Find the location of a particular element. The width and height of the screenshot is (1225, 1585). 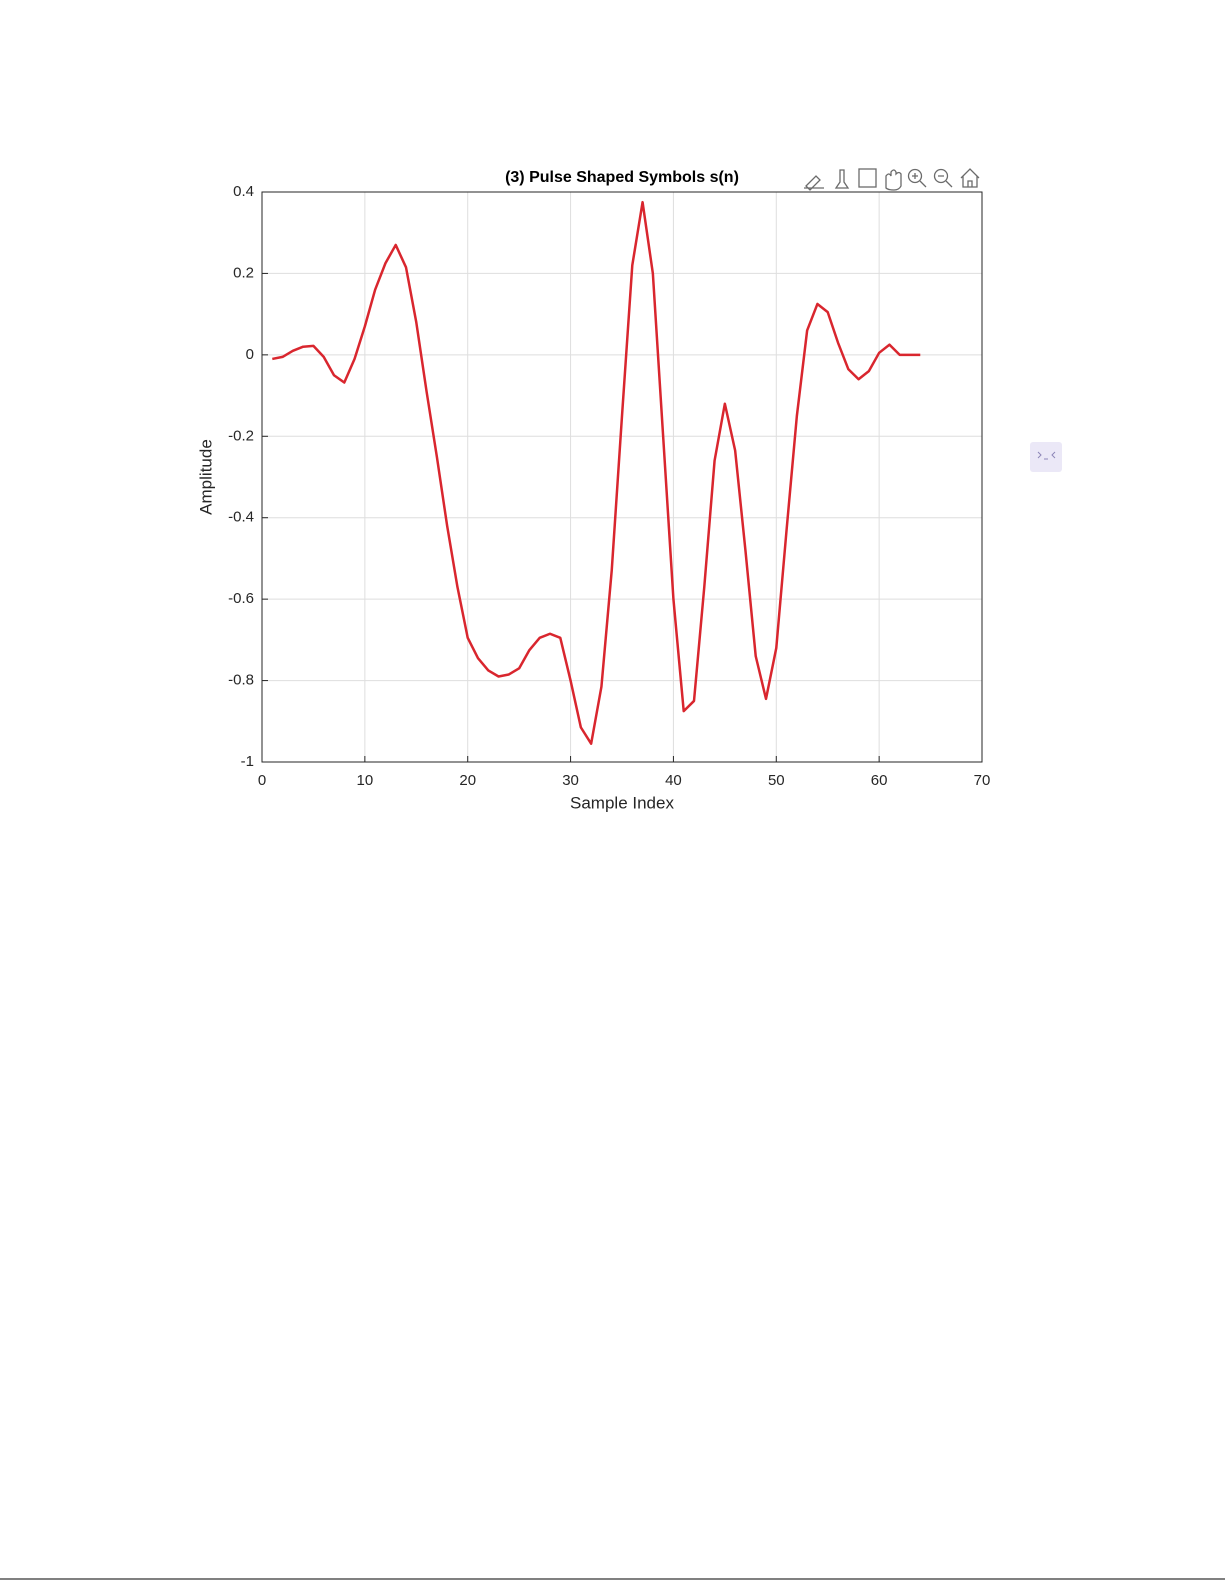

side-widget is located at coordinates (1046, 457).